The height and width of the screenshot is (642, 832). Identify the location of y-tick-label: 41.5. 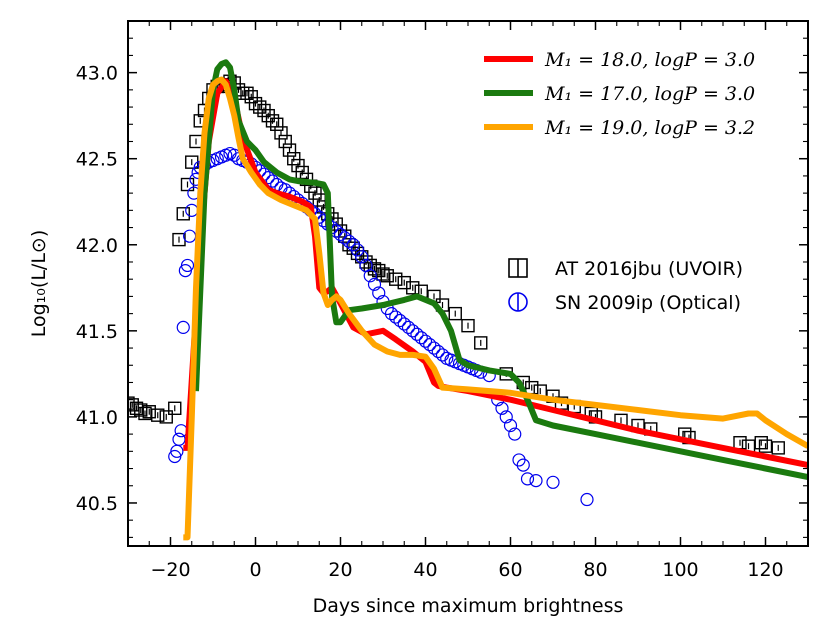
(97, 332).